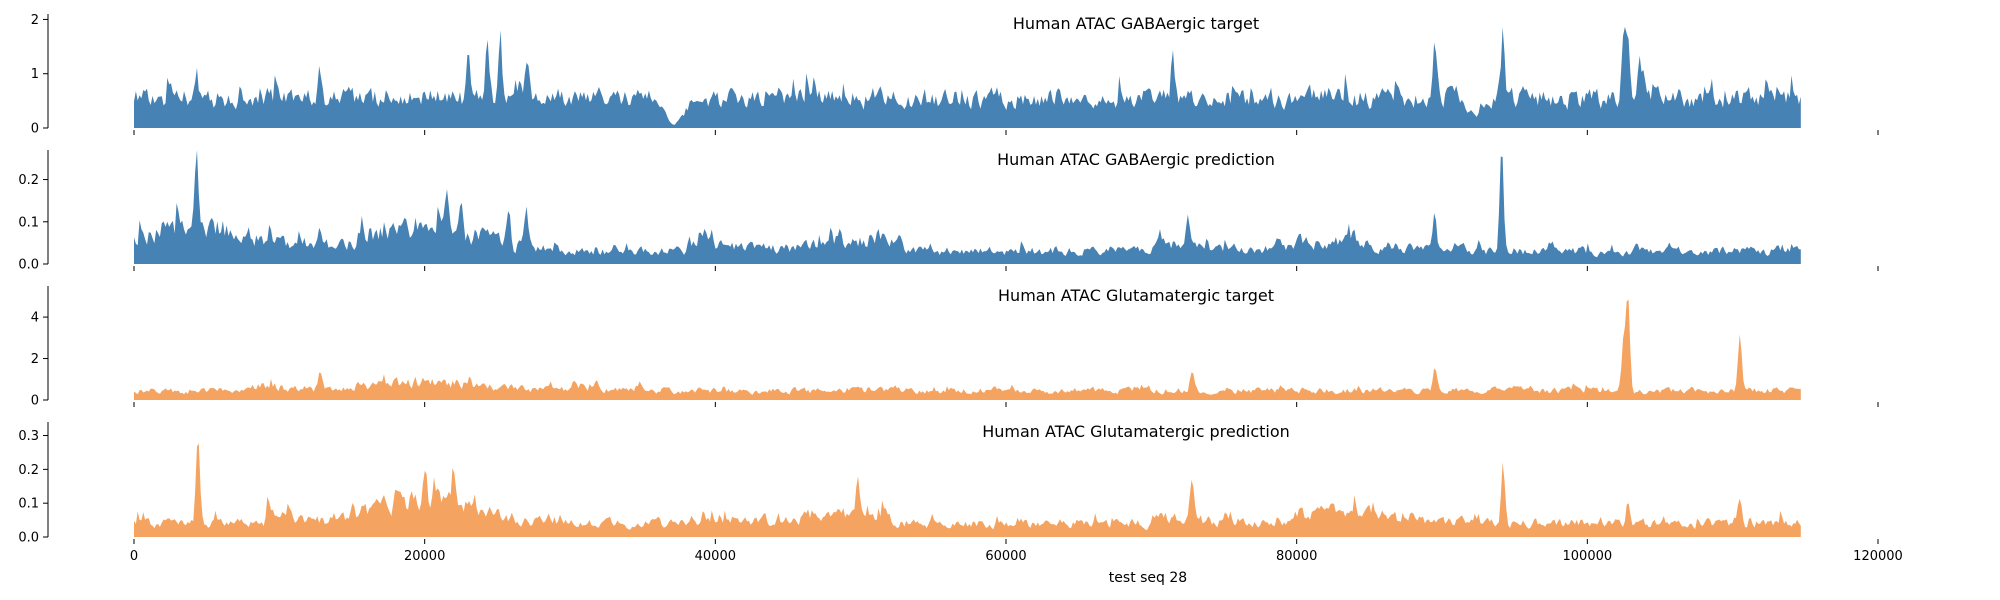 The image size is (2000, 600). Describe the element at coordinates (1005, 556) in the screenshot. I see `x-tick-label: 60000` at that location.